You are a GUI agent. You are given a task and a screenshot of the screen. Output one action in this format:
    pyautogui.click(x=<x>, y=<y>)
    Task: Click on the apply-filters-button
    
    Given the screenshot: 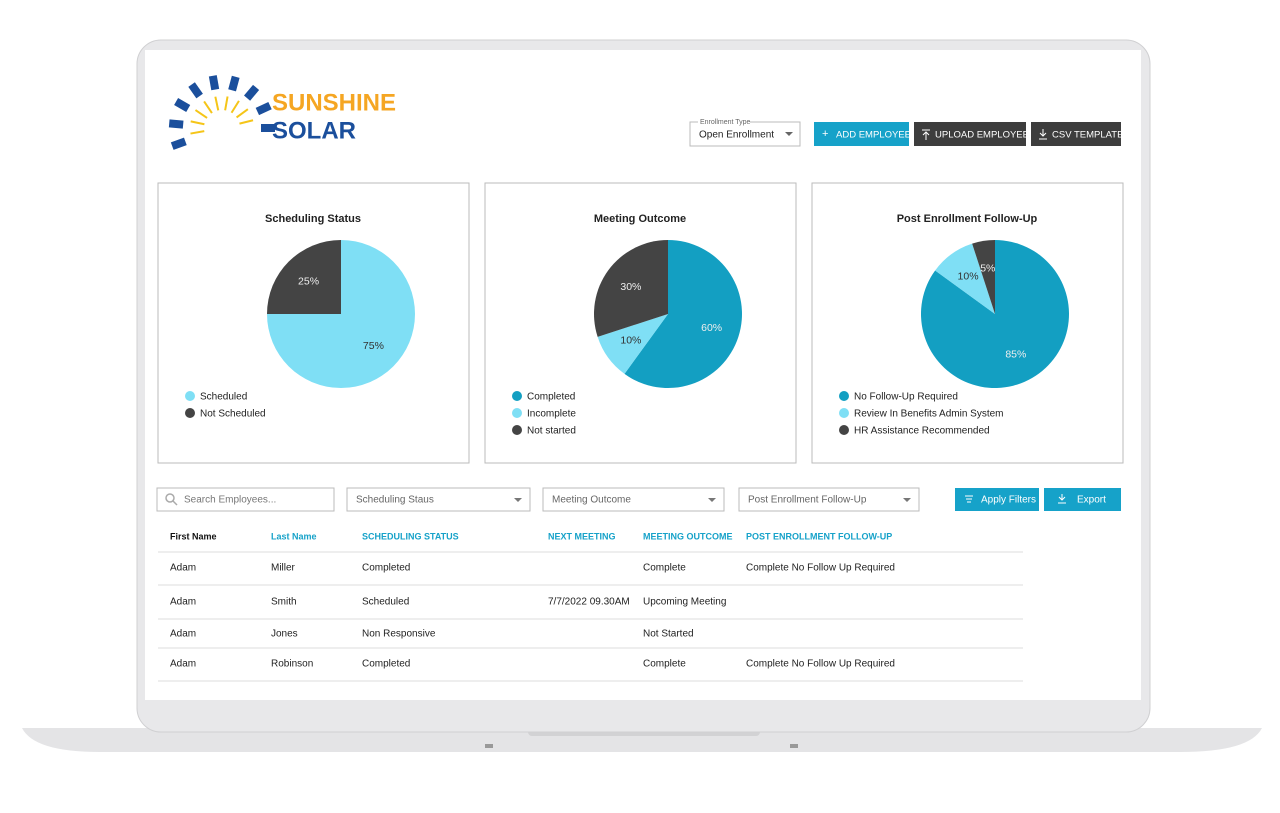 What is the action you would take?
    pyautogui.click(x=997, y=499)
    